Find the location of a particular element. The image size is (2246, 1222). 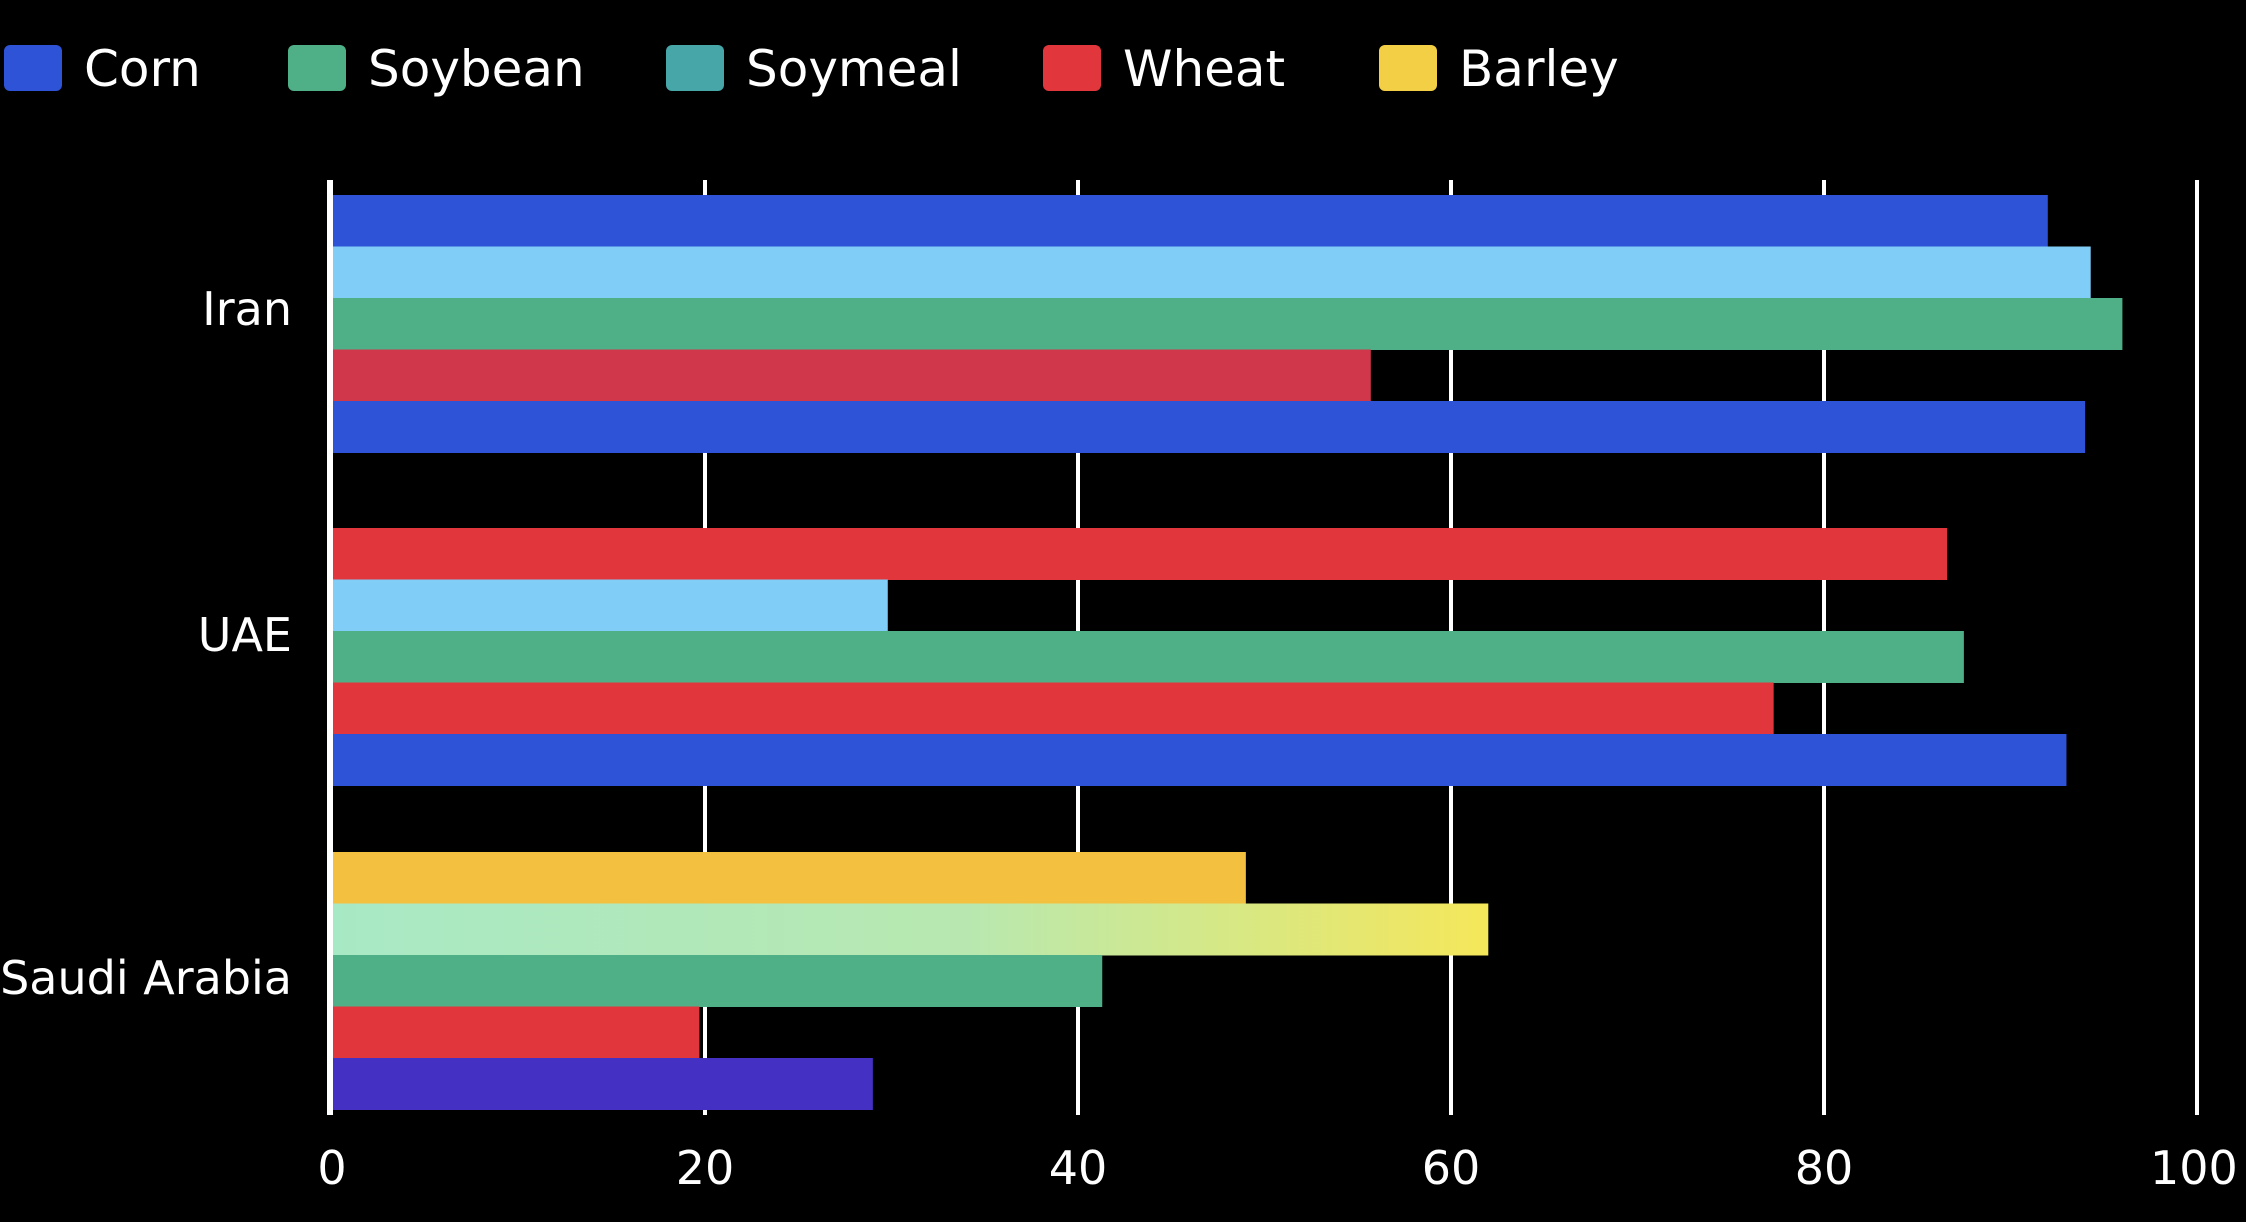

legend: Corn Soybean Soymeal Wheat Barley is located at coordinates (811, 69).